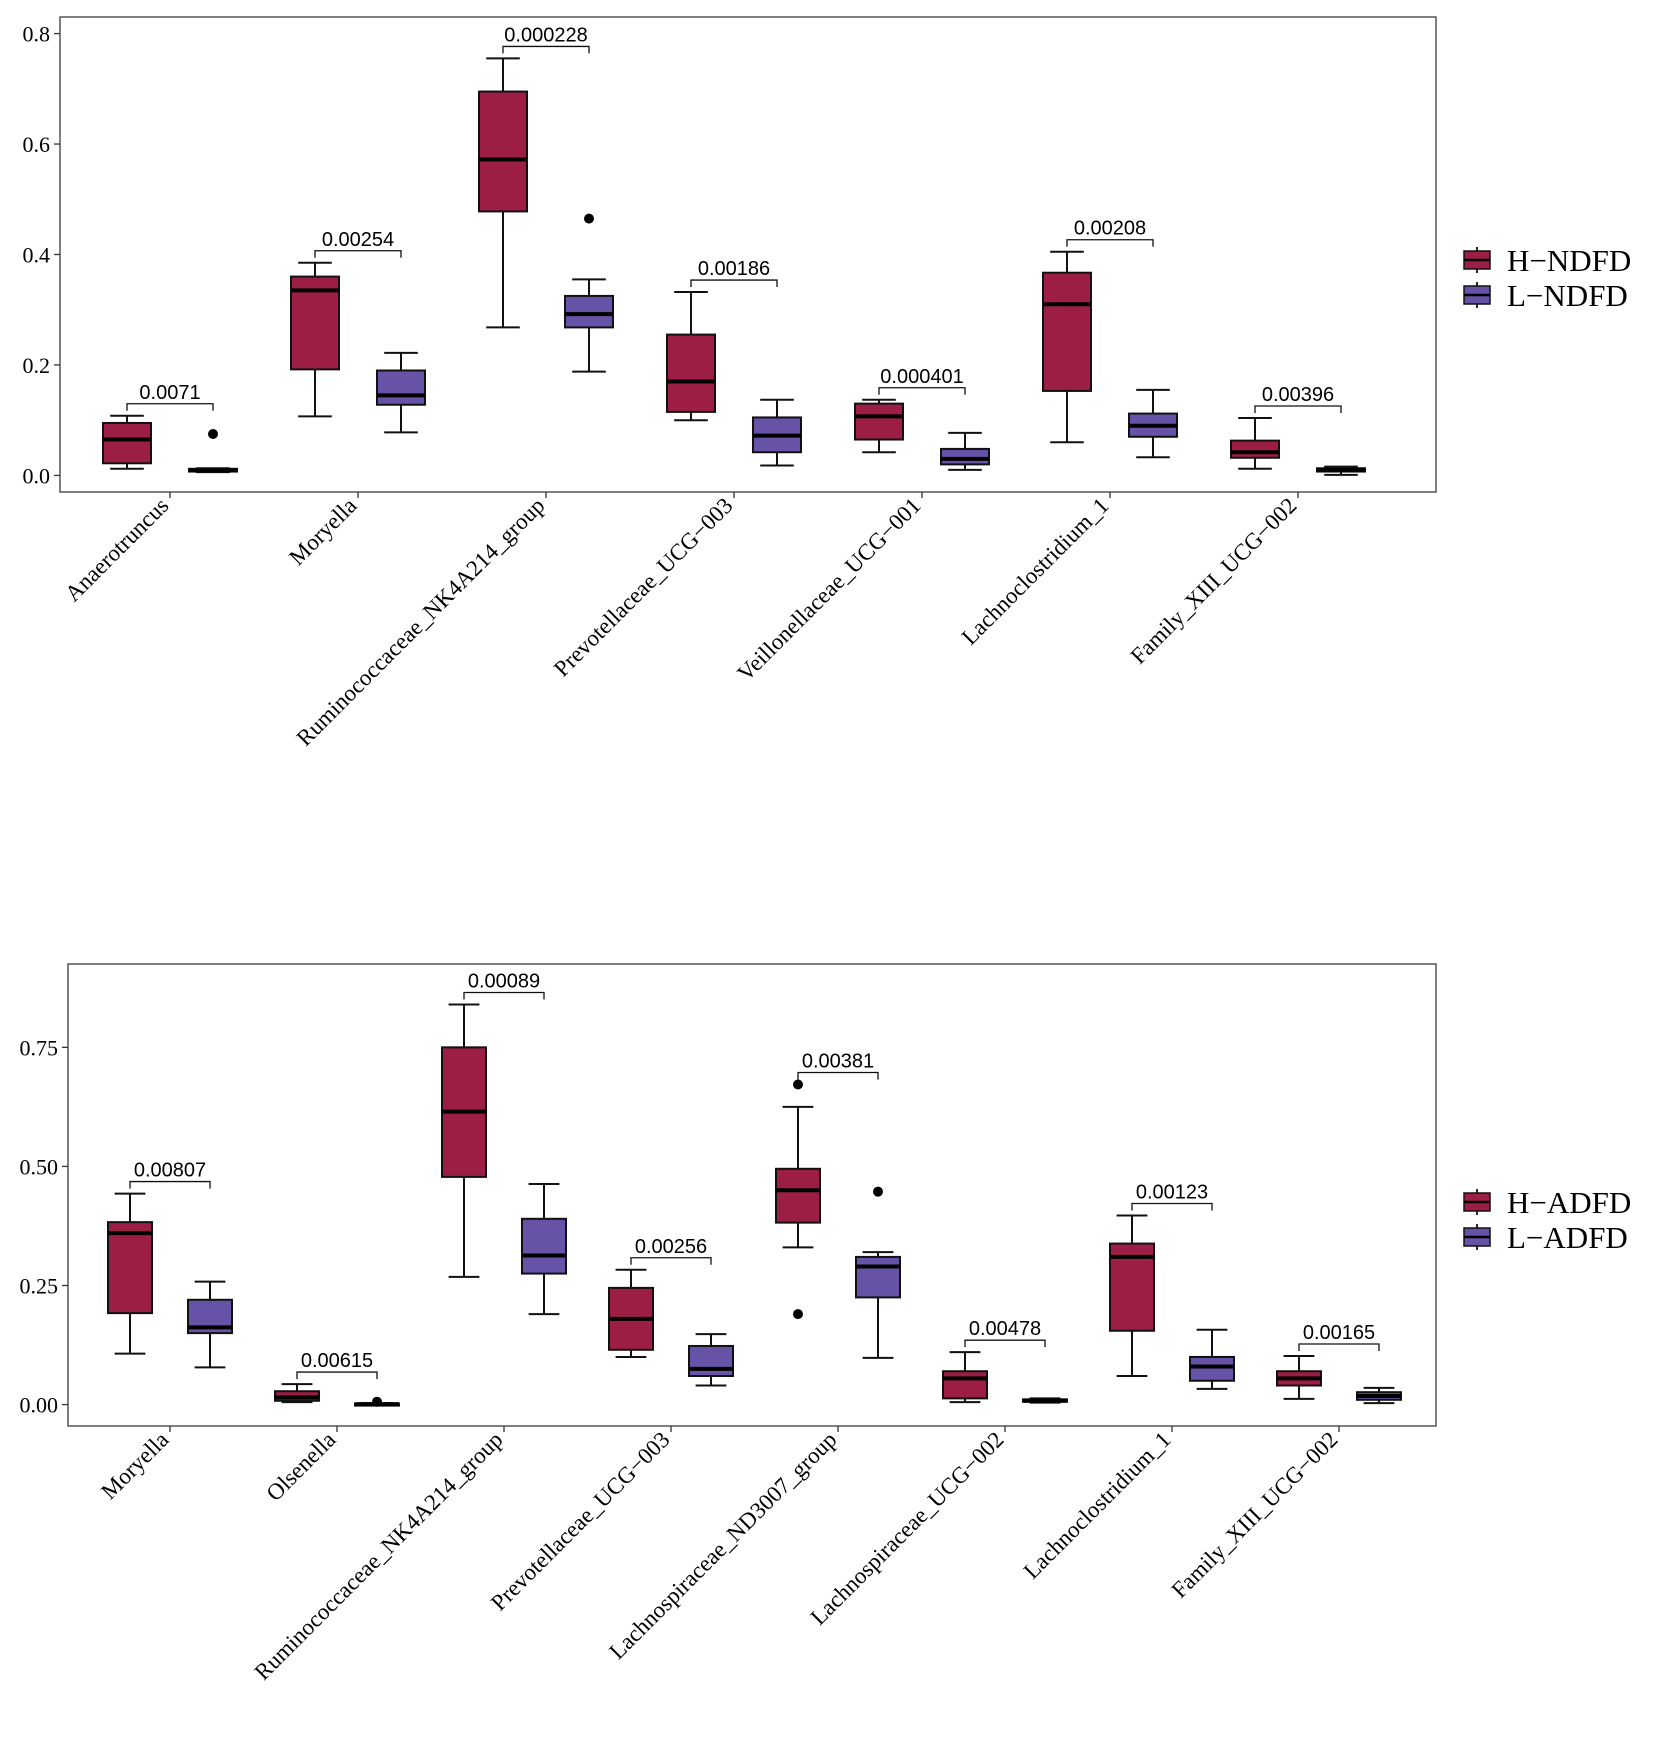  I want to click on p-value-label: 0.00089, so click(504, 981).